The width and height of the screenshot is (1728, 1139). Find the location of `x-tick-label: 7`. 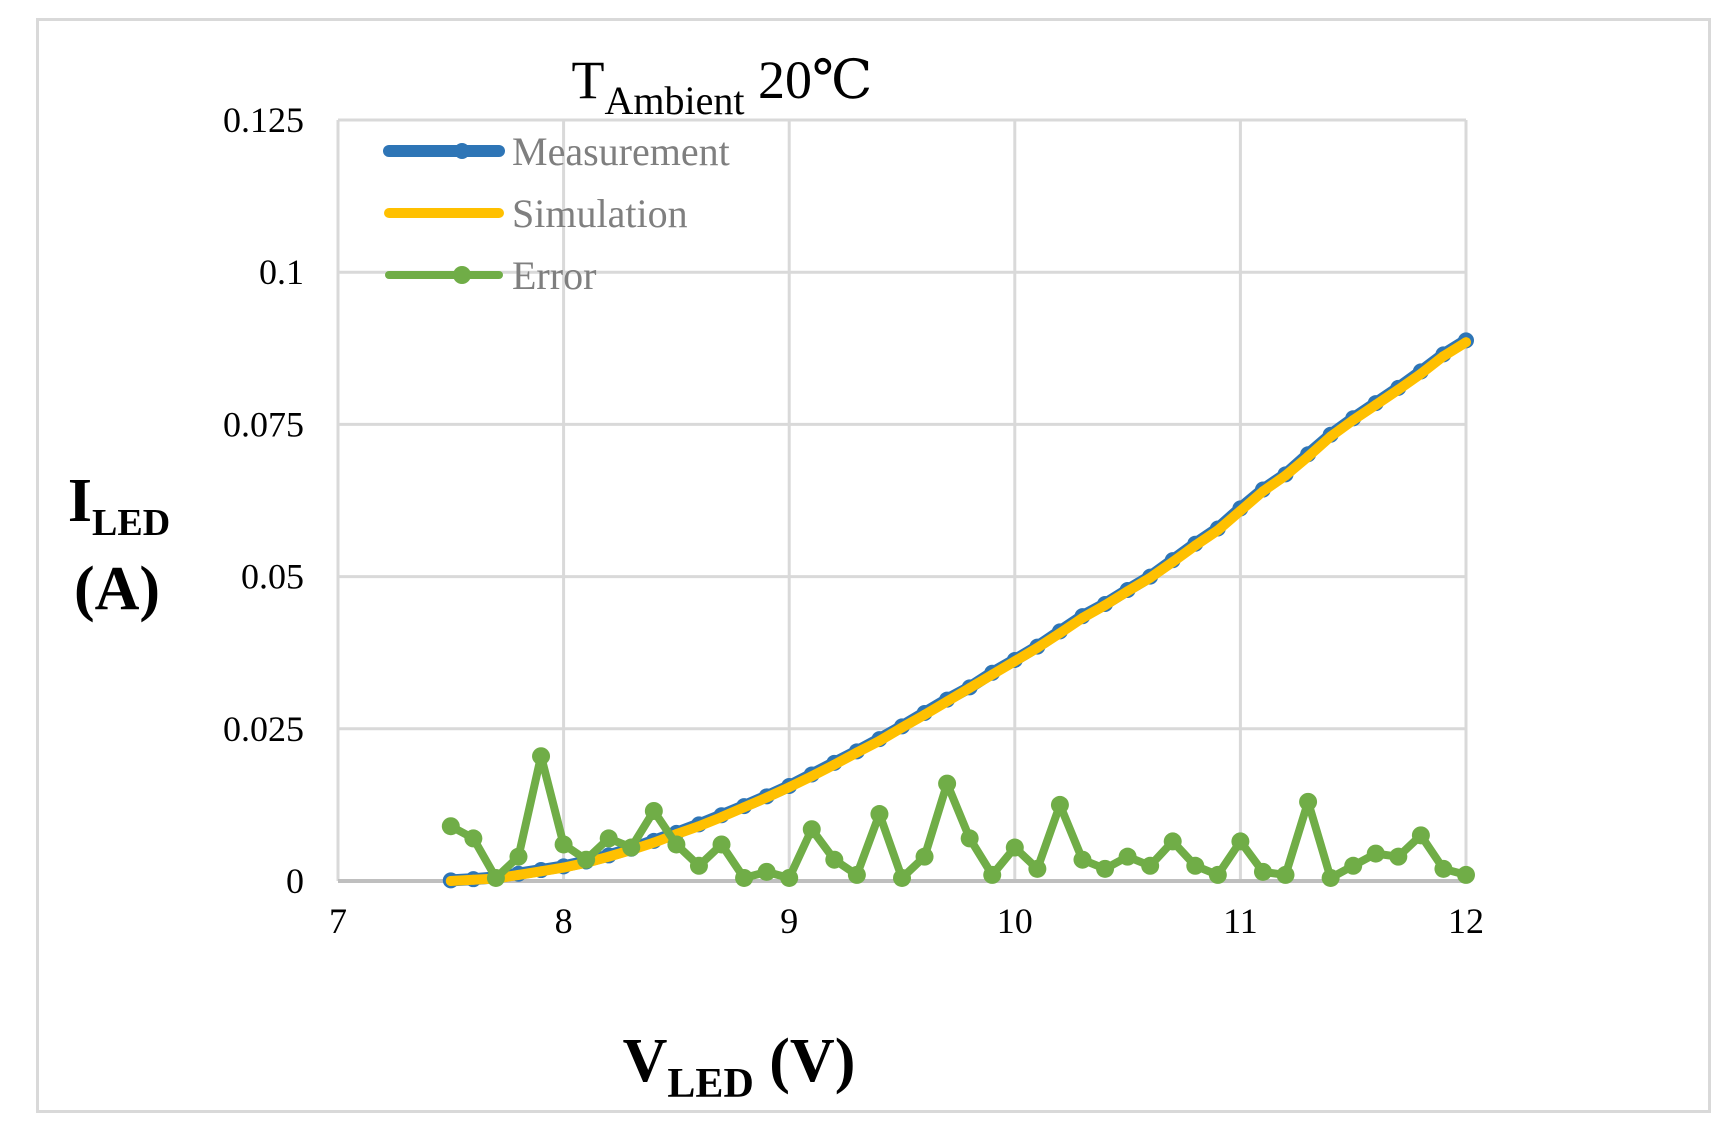

x-tick-label: 7 is located at coordinates (338, 921).